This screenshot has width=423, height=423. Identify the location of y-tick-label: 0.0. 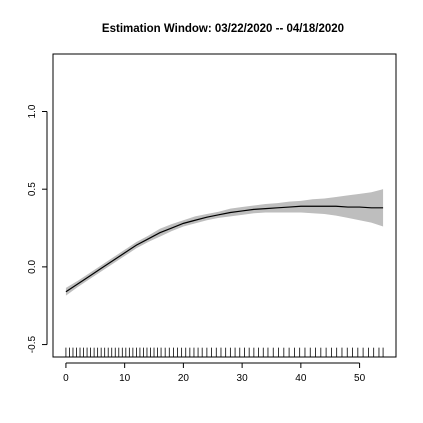
(32, 266).